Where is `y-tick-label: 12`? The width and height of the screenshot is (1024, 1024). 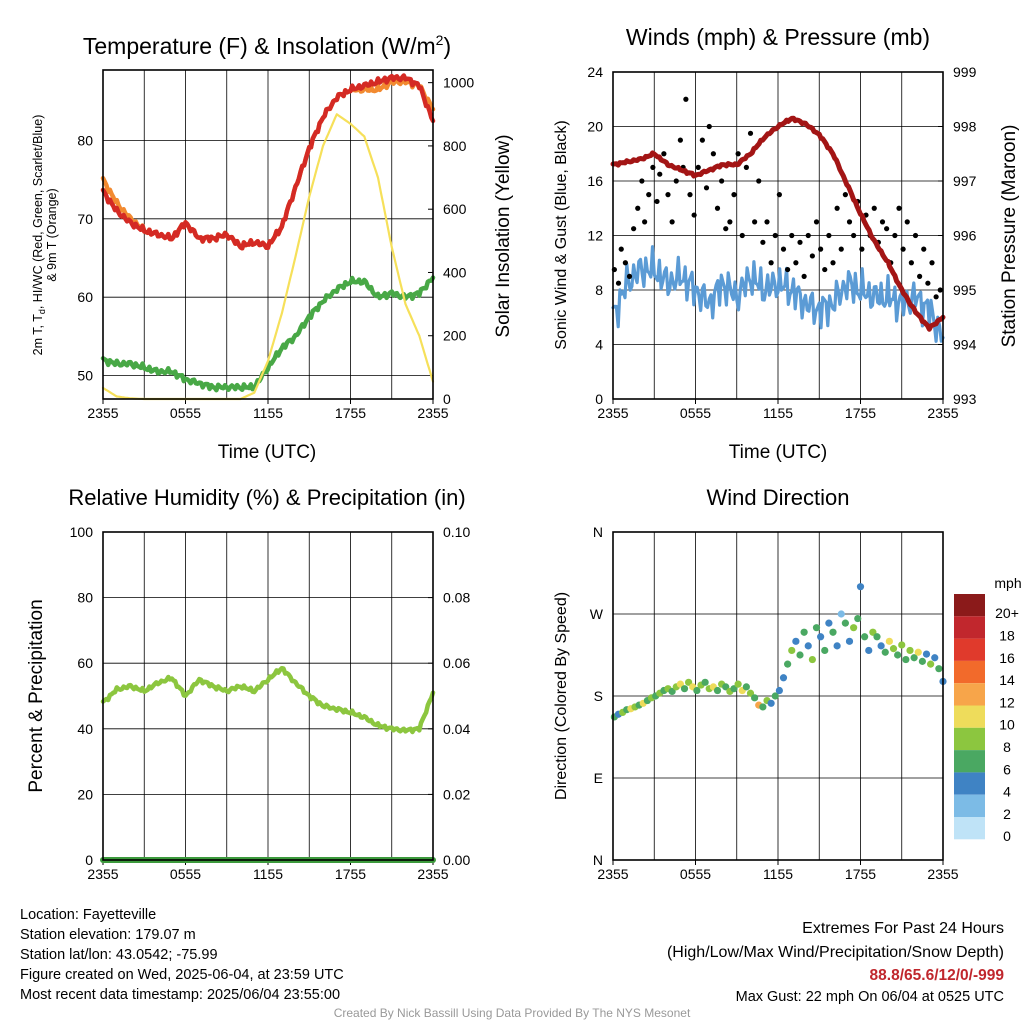
y-tick-label: 12 is located at coordinates (595, 236).